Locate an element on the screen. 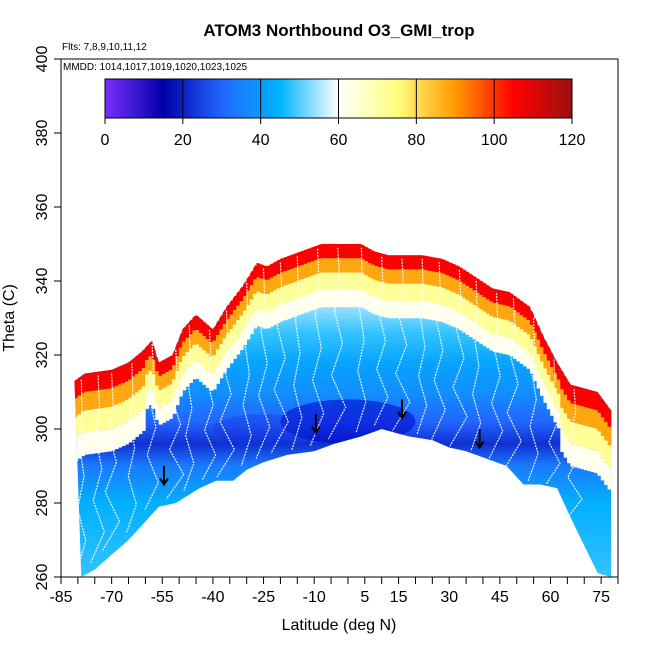 The height and width of the screenshot is (650, 650). x-tick-label: -25 is located at coordinates (263, 597).